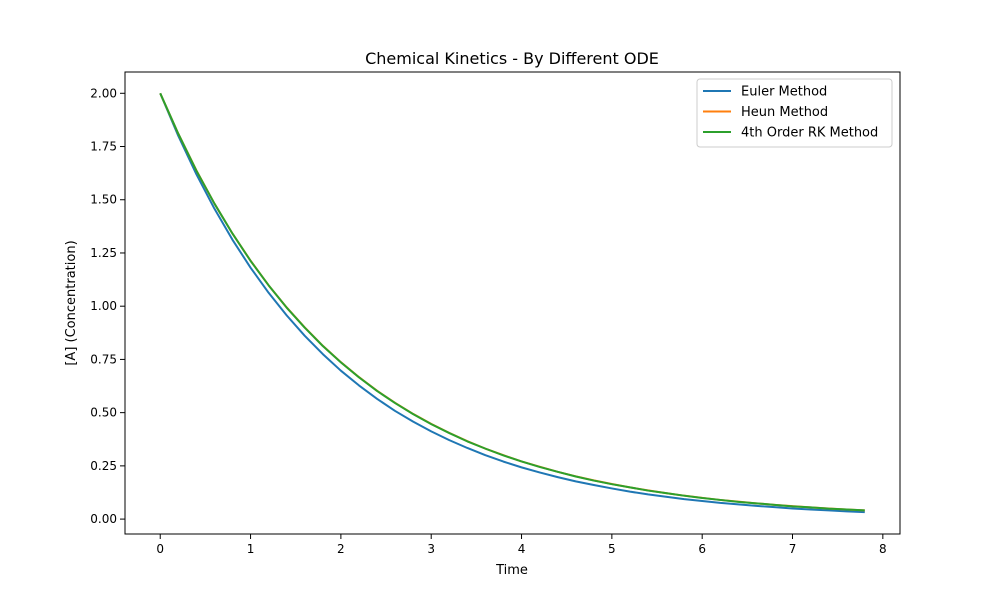 The height and width of the screenshot is (604, 1000). I want to click on x-tick-label: 2, so click(341, 549).